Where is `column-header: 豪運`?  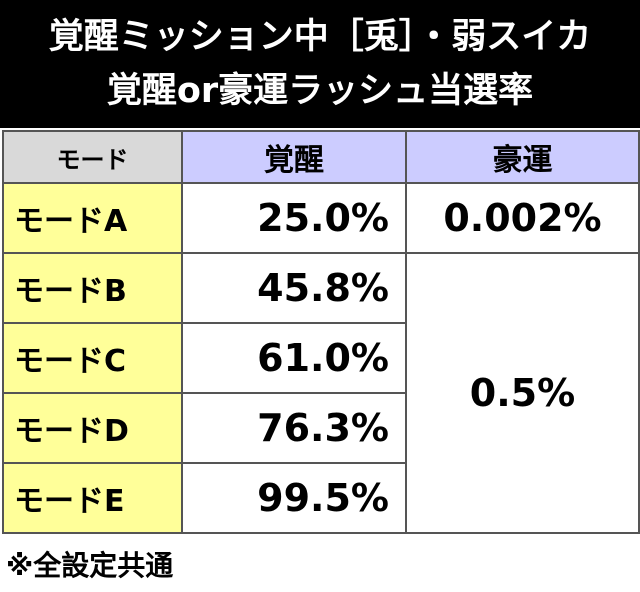
column-header: 豪運 is located at coordinates (522, 157).